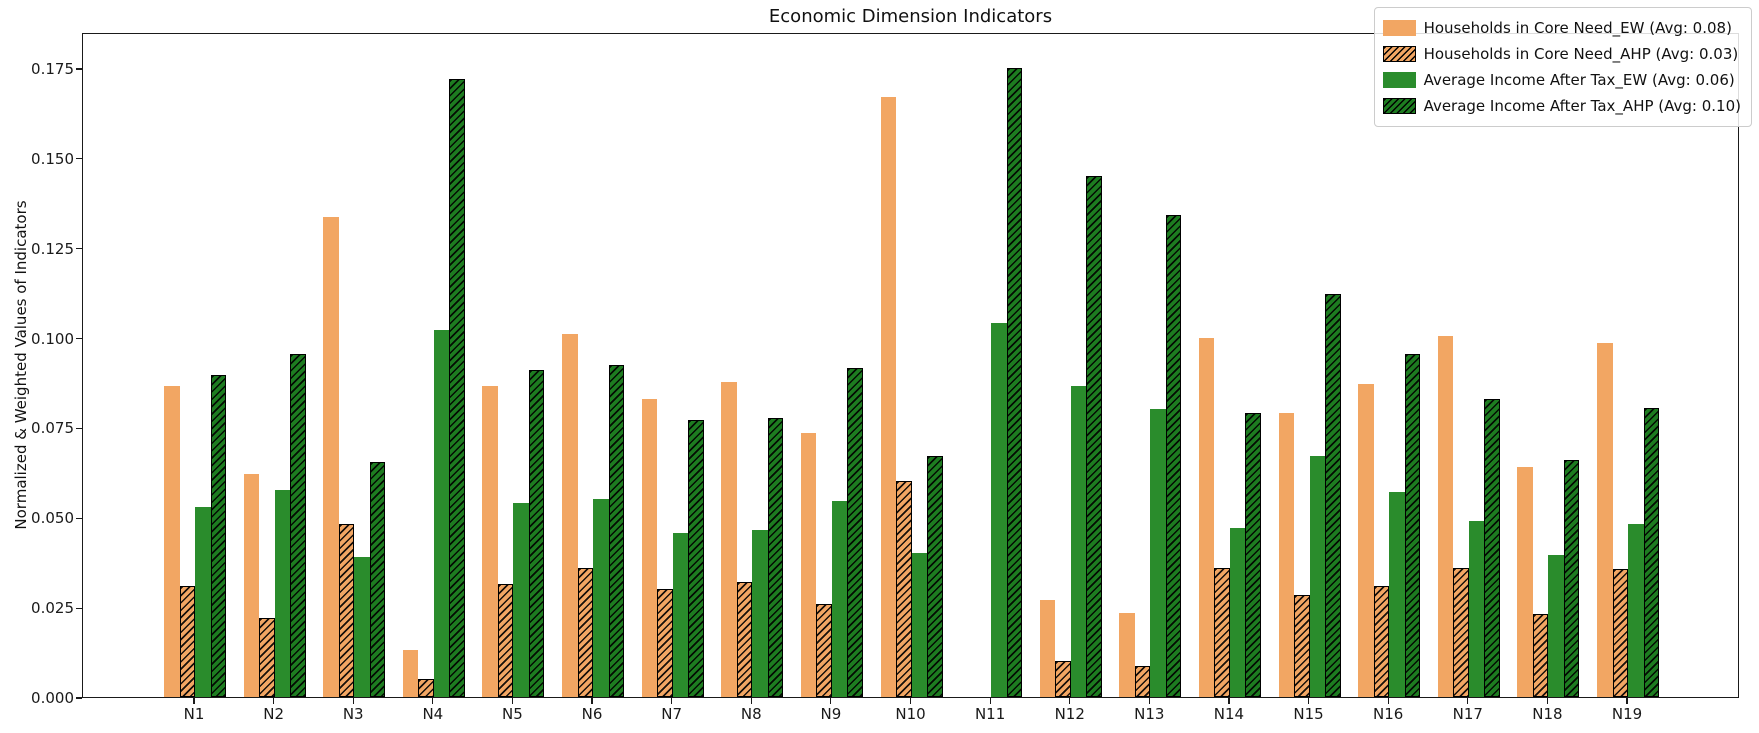 The image size is (1759, 733). What do you see at coordinates (426, 688) in the screenshot?
I see `bar-N4-series2` at bounding box center [426, 688].